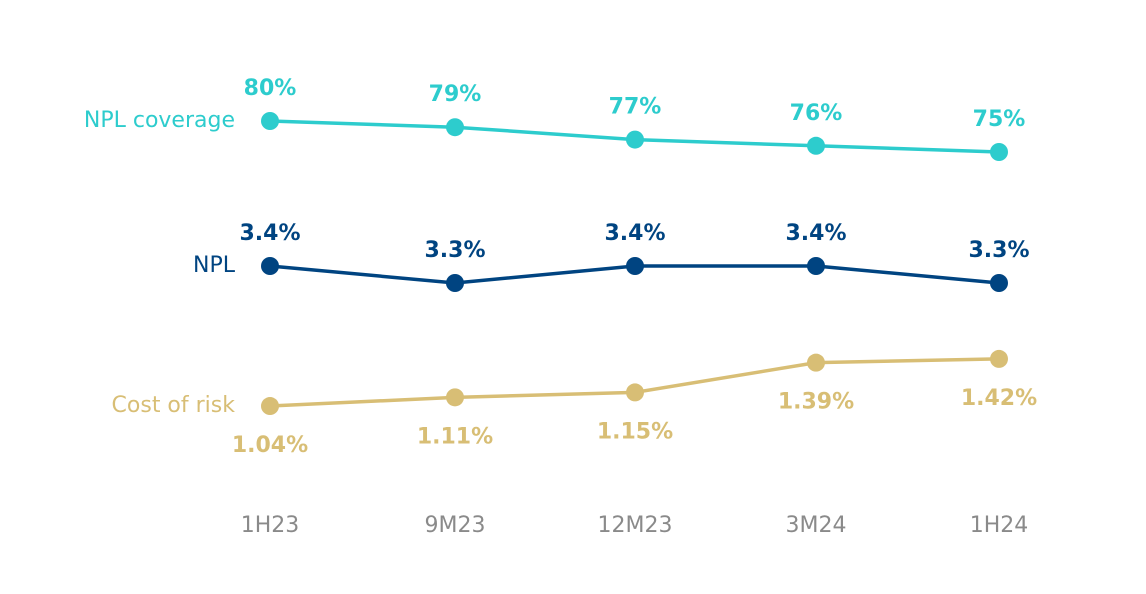 The image size is (1146, 594). Describe the element at coordinates (816, 525) in the screenshot. I see `x-tick-label: 3M24` at that location.